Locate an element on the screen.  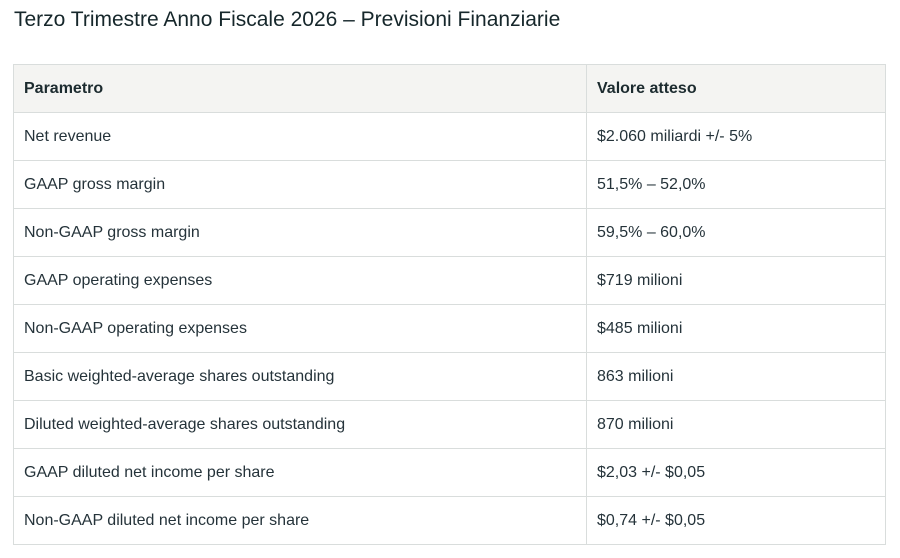
table-row: Non-GAAP operating expenses $485 milioni is located at coordinates (449, 328).